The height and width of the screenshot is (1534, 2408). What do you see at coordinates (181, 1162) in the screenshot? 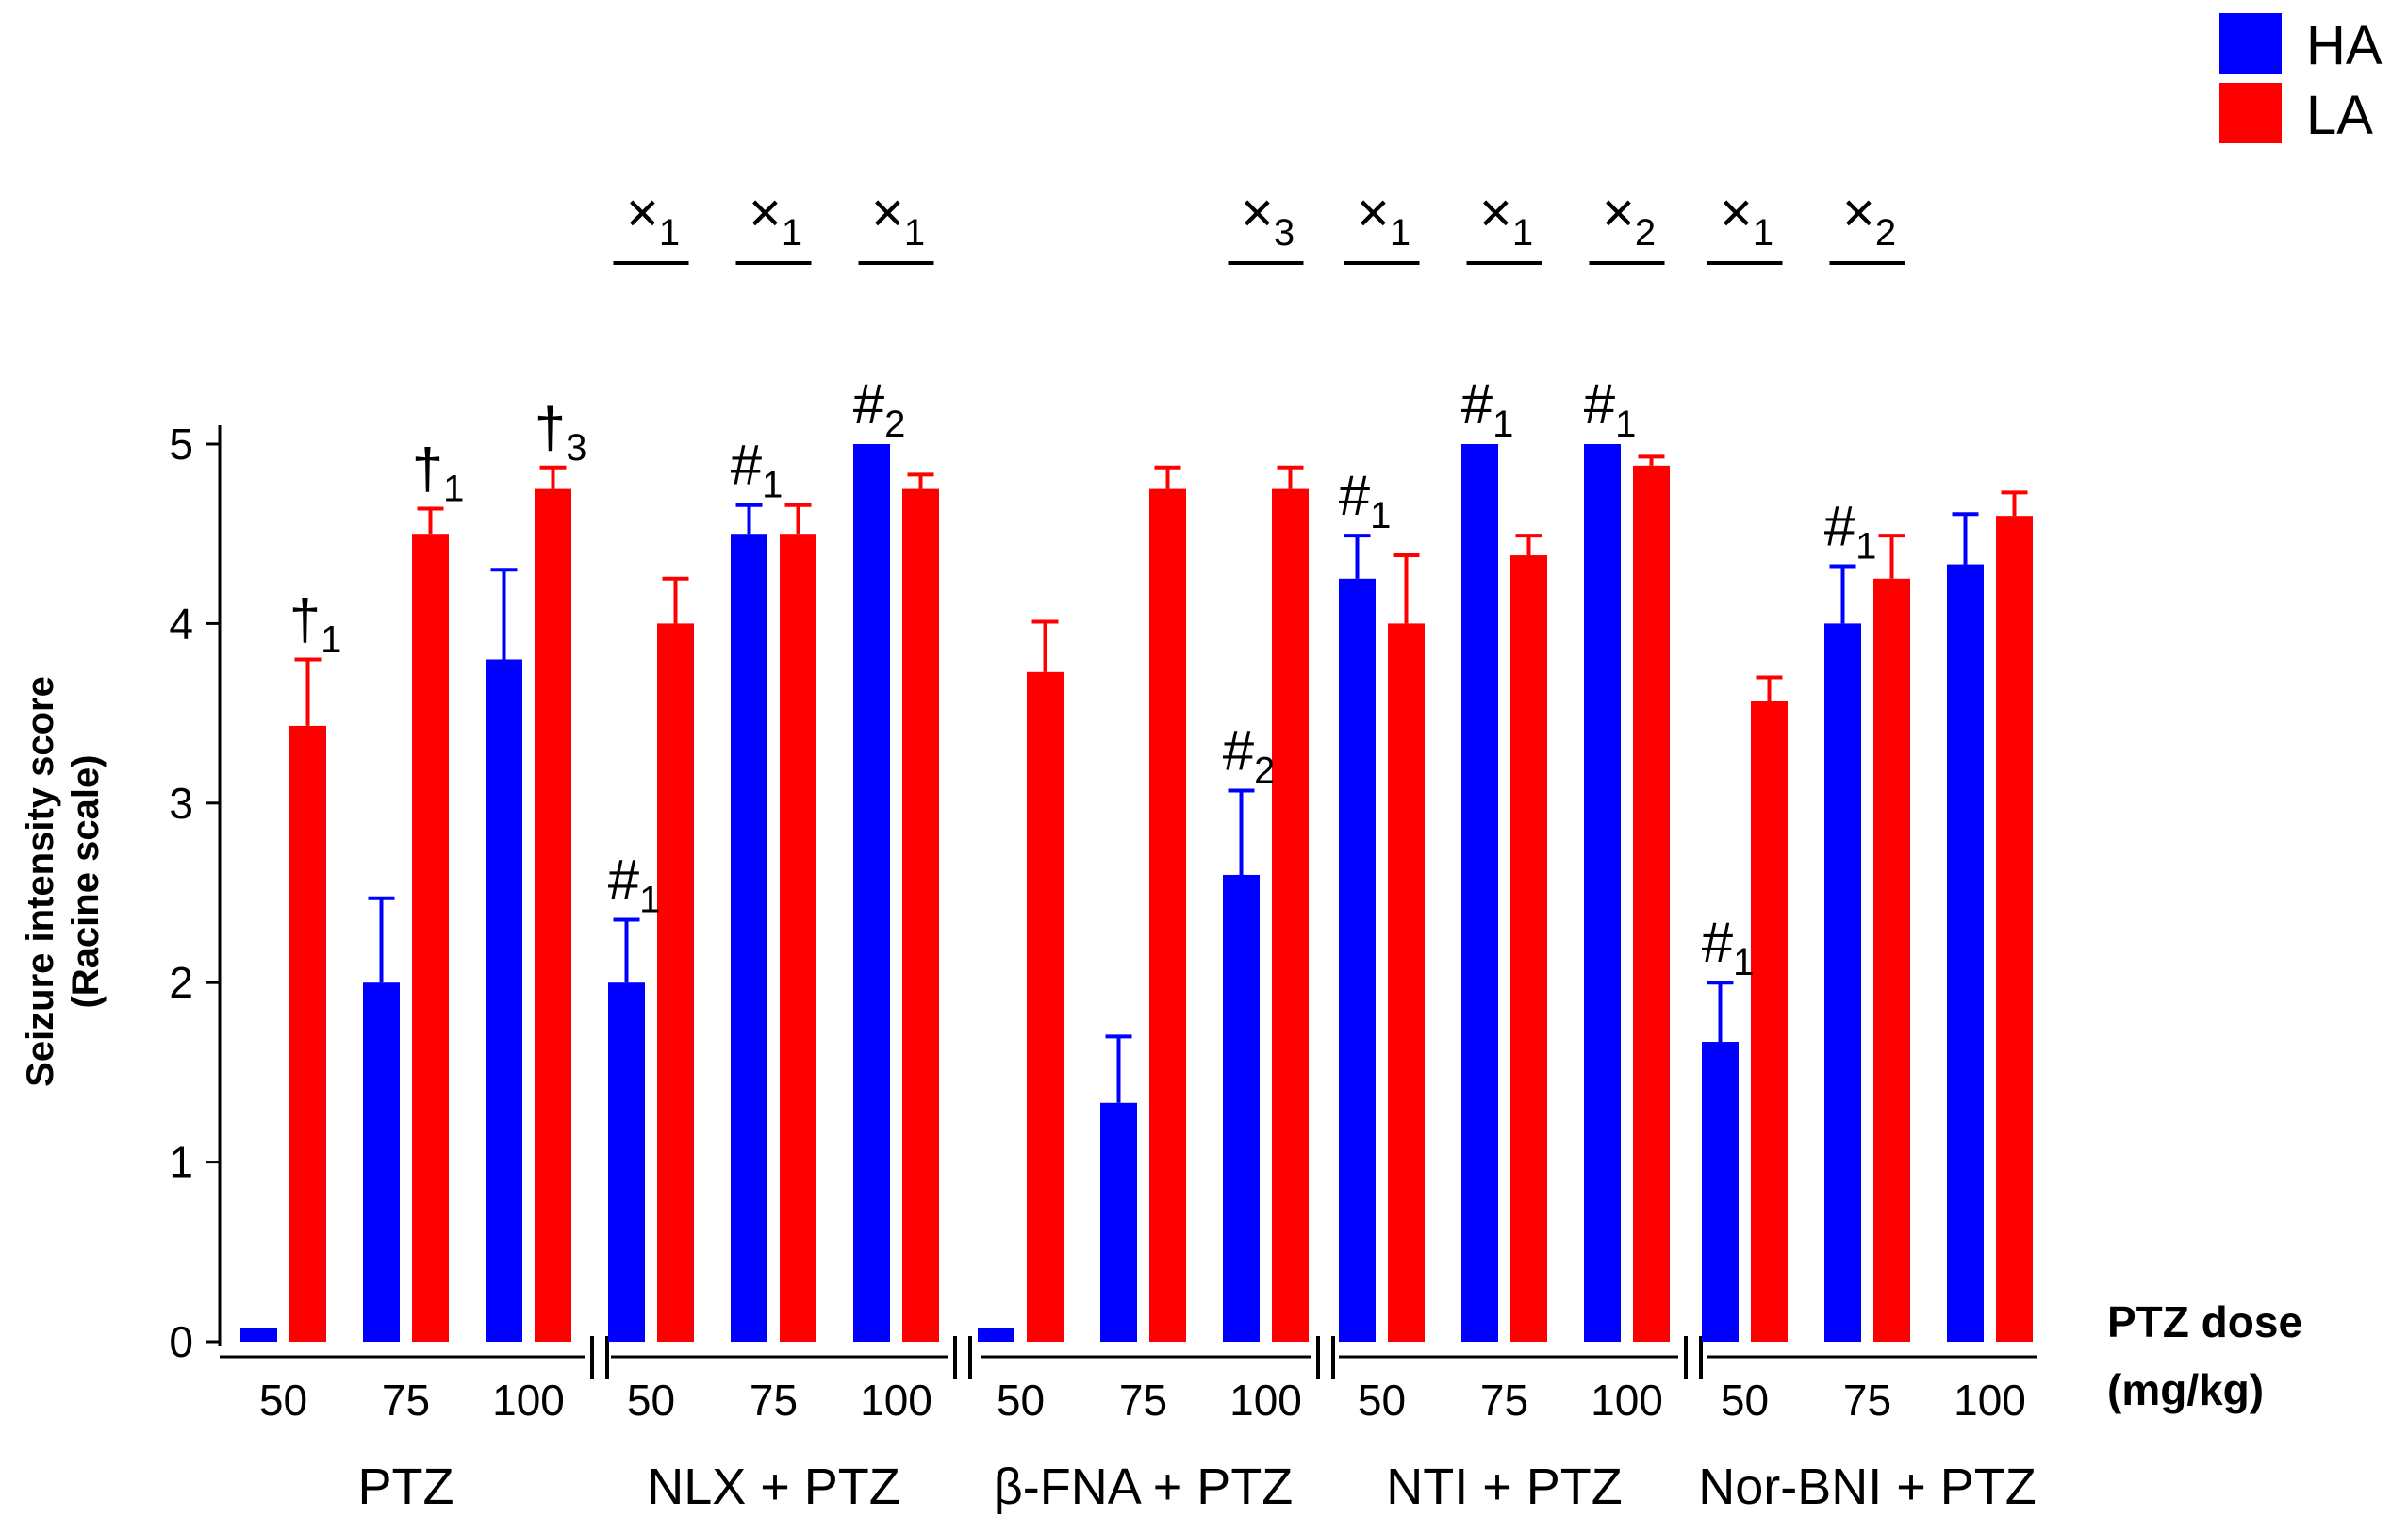
I see `y-tick-label: 1` at bounding box center [181, 1162].